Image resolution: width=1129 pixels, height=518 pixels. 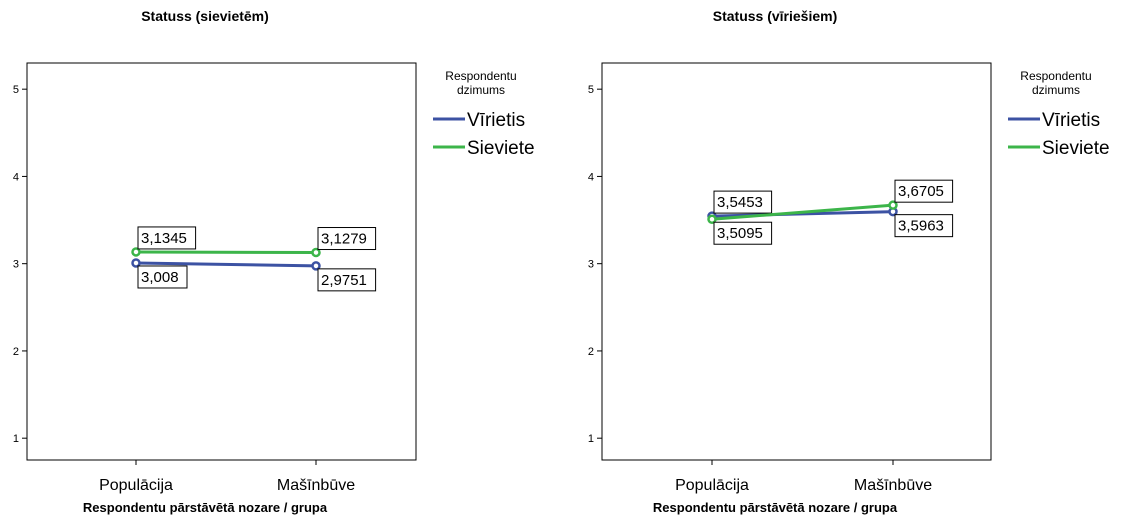 What do you see at coordinates (740, 233) in the screenshot?
I see `data-label: 3,5095` at bounding box center [740, 233].